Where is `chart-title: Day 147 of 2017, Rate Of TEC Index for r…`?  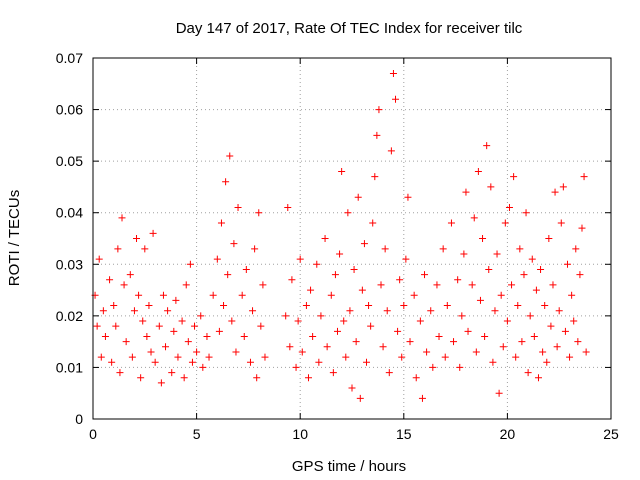 chart-title: Day 147 of 2017, Rate Of TEC Index for r… is located at coordinates (349, 28).